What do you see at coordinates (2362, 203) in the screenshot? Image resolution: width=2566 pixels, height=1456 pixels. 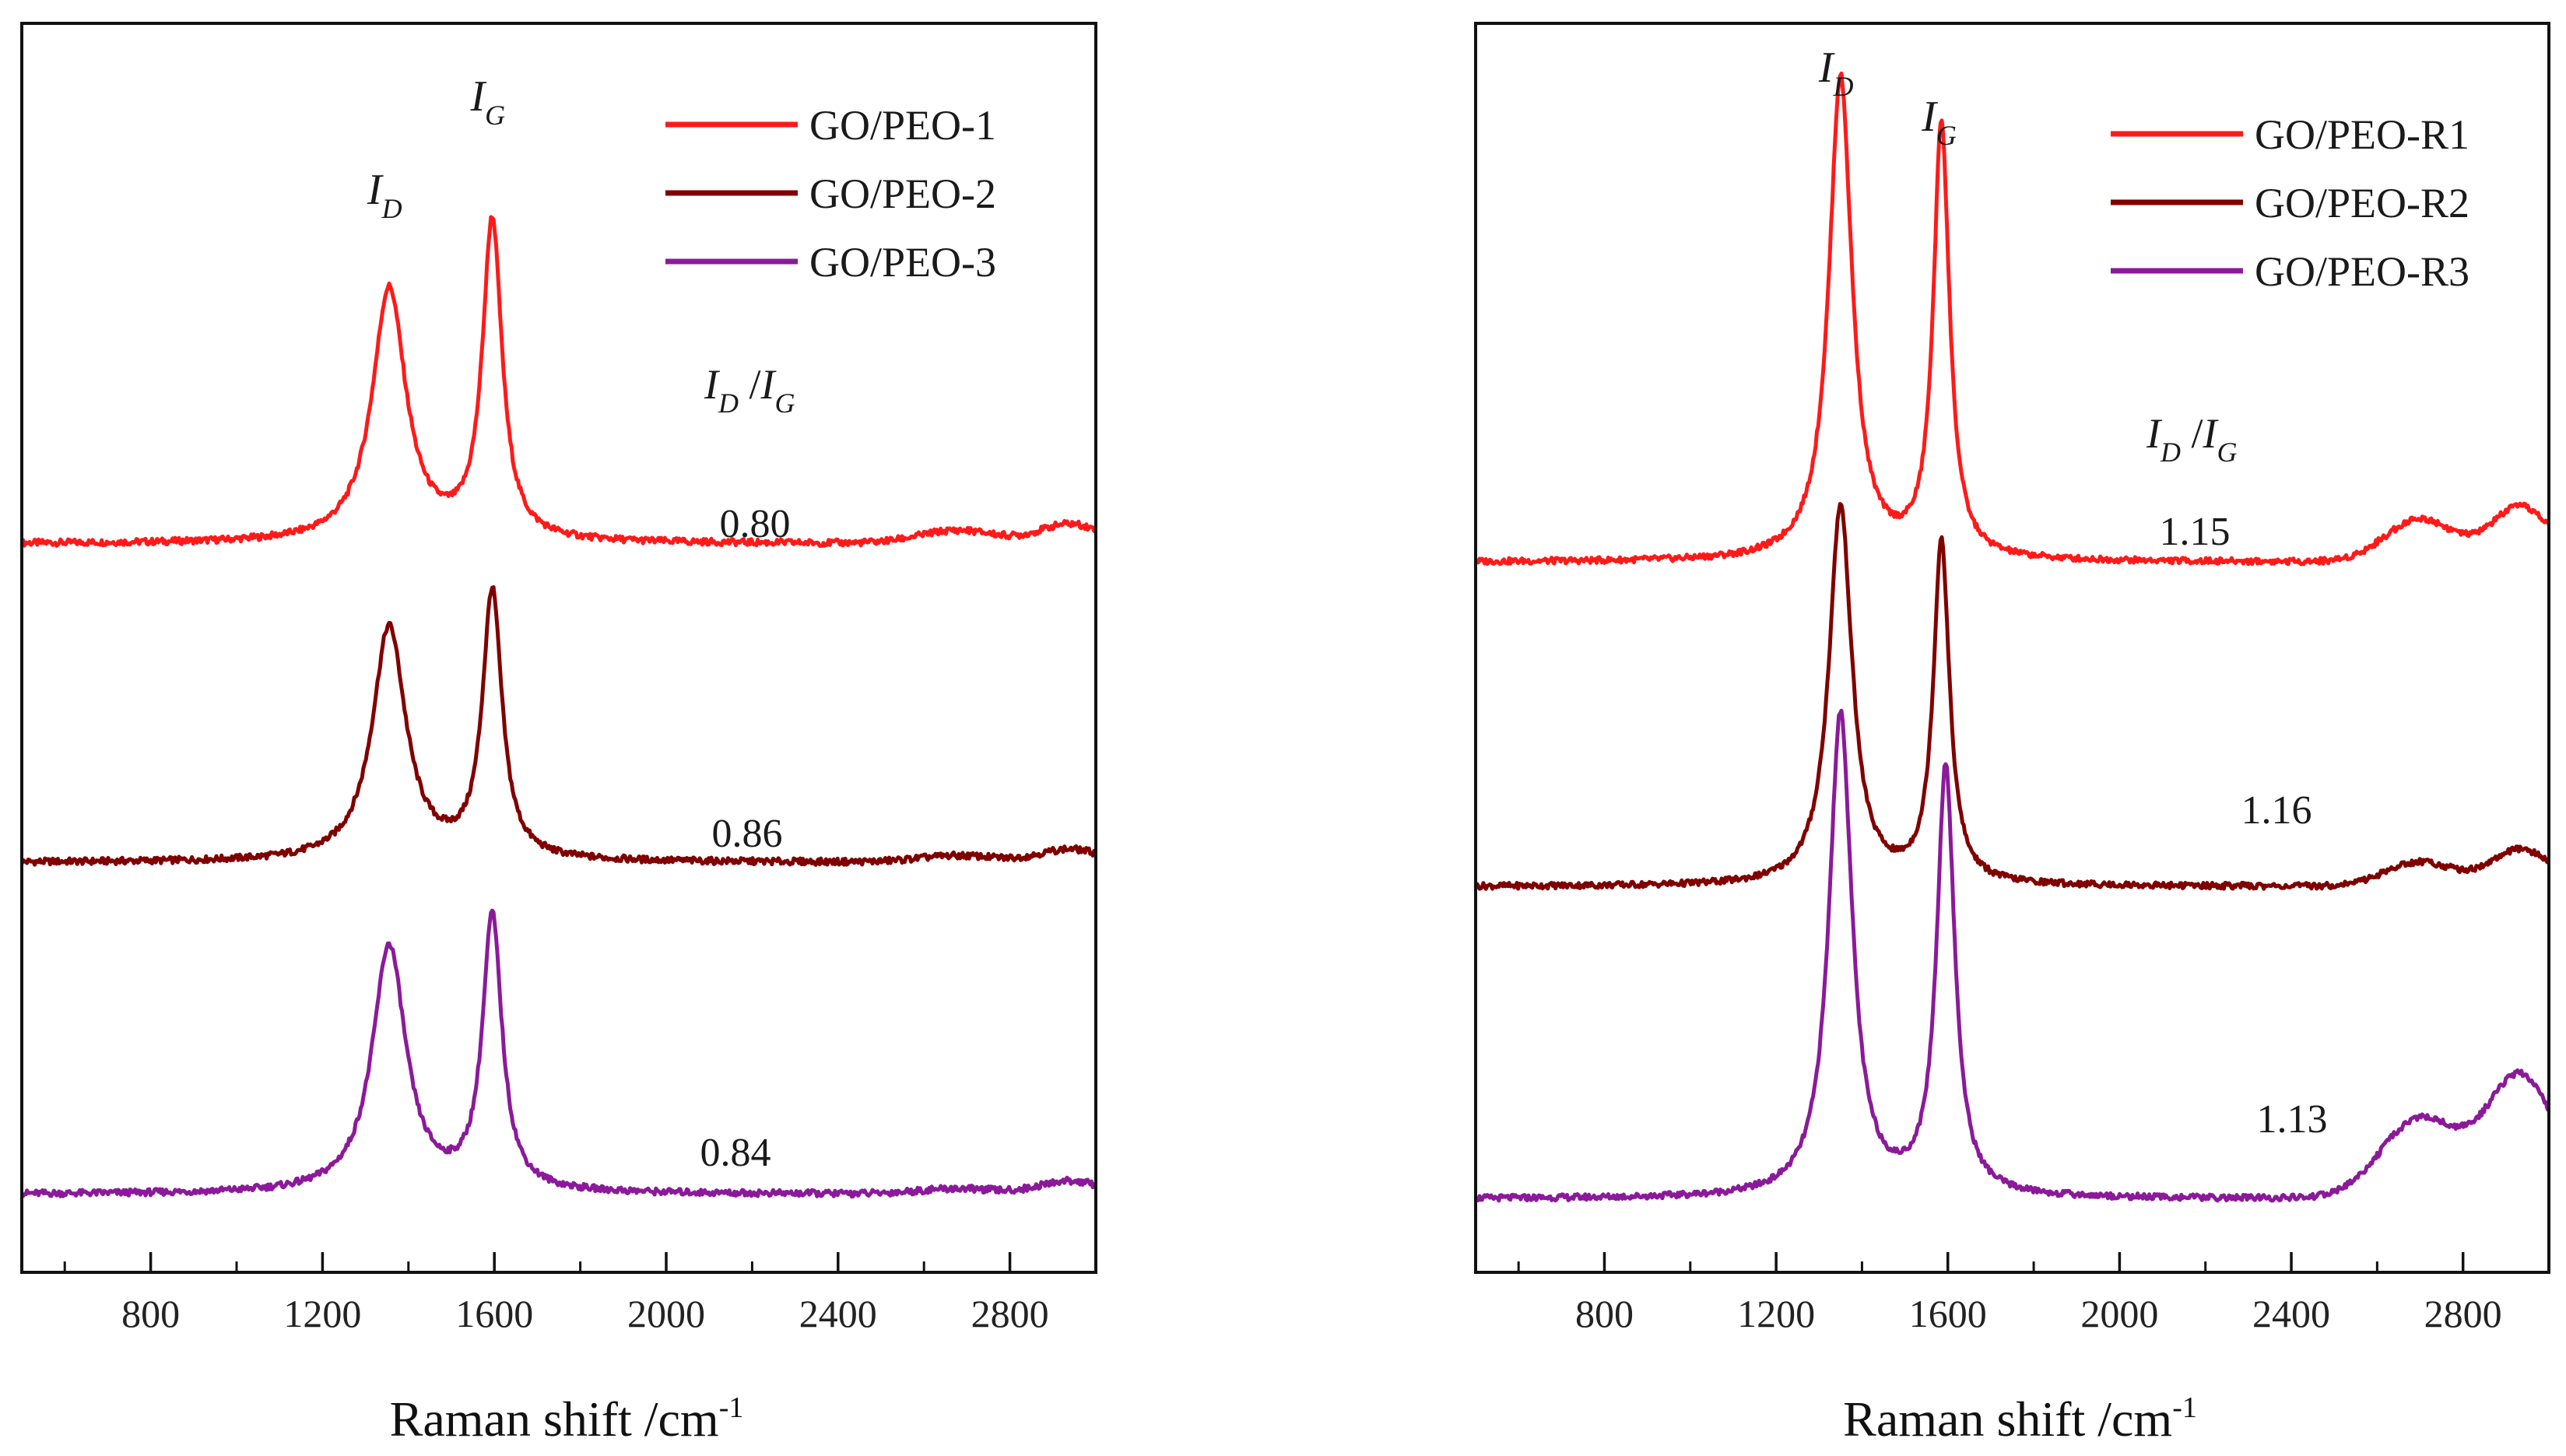 I see `legend-label: GO/PEO-R2` at bounding box center [2362, 203].